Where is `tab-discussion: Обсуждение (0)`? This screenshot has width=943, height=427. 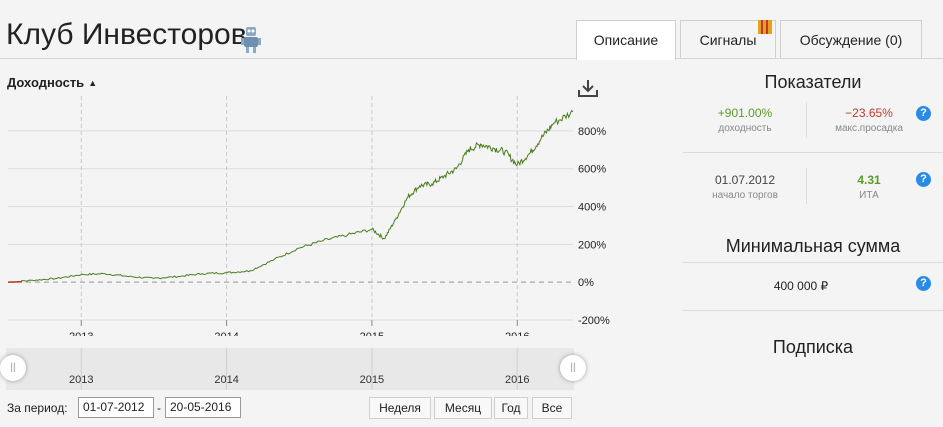 tab-discussion: Обсуждение (0) is located at coordinates (851, 39).